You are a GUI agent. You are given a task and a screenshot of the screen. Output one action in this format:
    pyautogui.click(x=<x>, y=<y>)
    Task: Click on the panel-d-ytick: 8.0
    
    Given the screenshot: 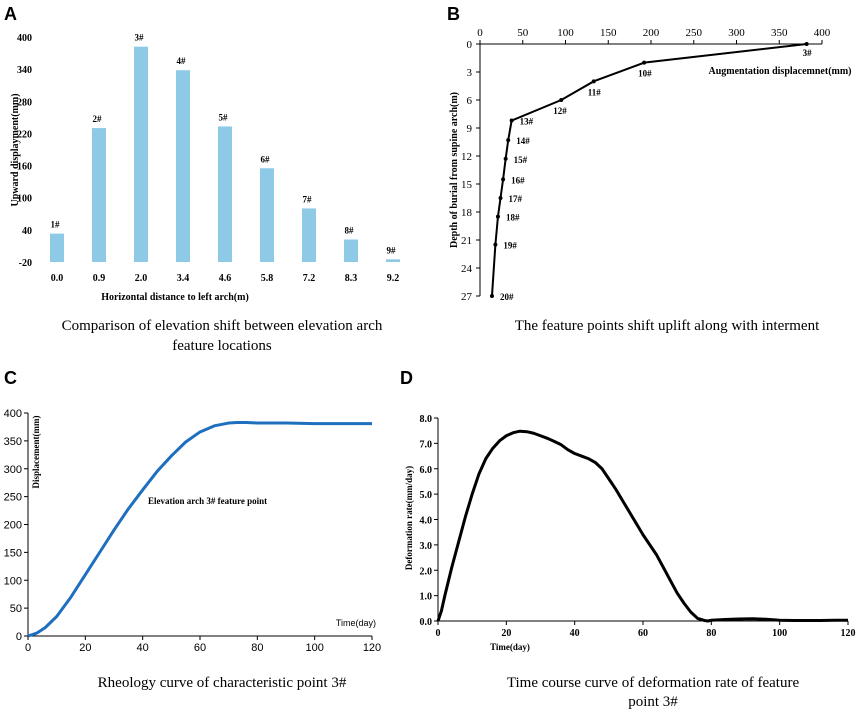 What is the action you would take?
    pyautogui.click(x=426, y=419)
    